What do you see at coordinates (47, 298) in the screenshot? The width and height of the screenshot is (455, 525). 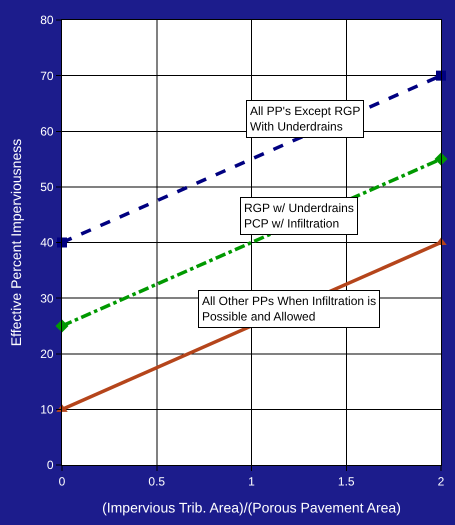 I see `y-tick-label: 30` at bounding box center [47, 298].